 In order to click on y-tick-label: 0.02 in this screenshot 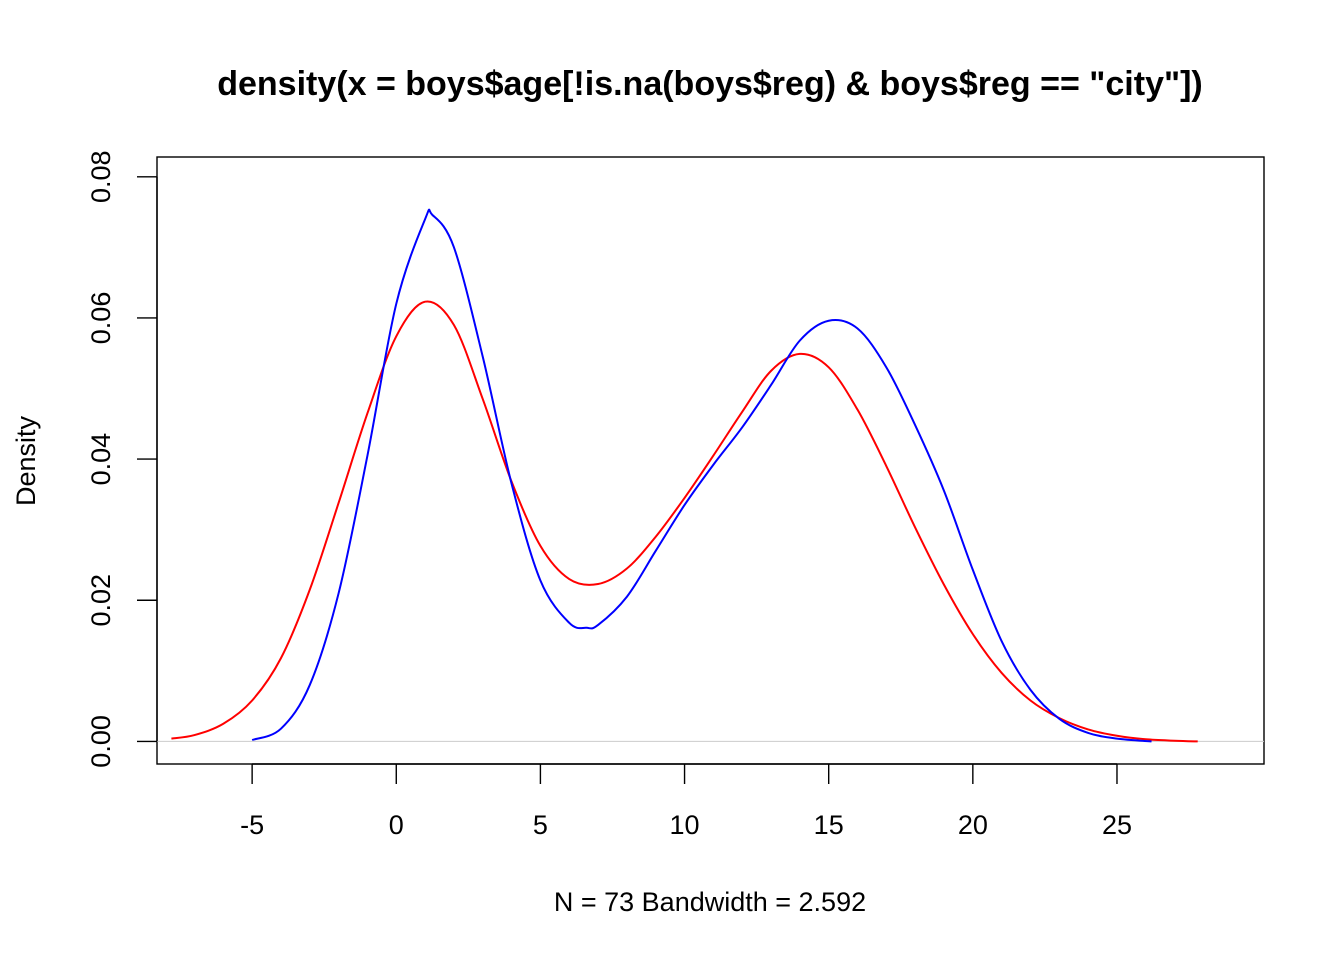, I will do `click(101, 600)`.